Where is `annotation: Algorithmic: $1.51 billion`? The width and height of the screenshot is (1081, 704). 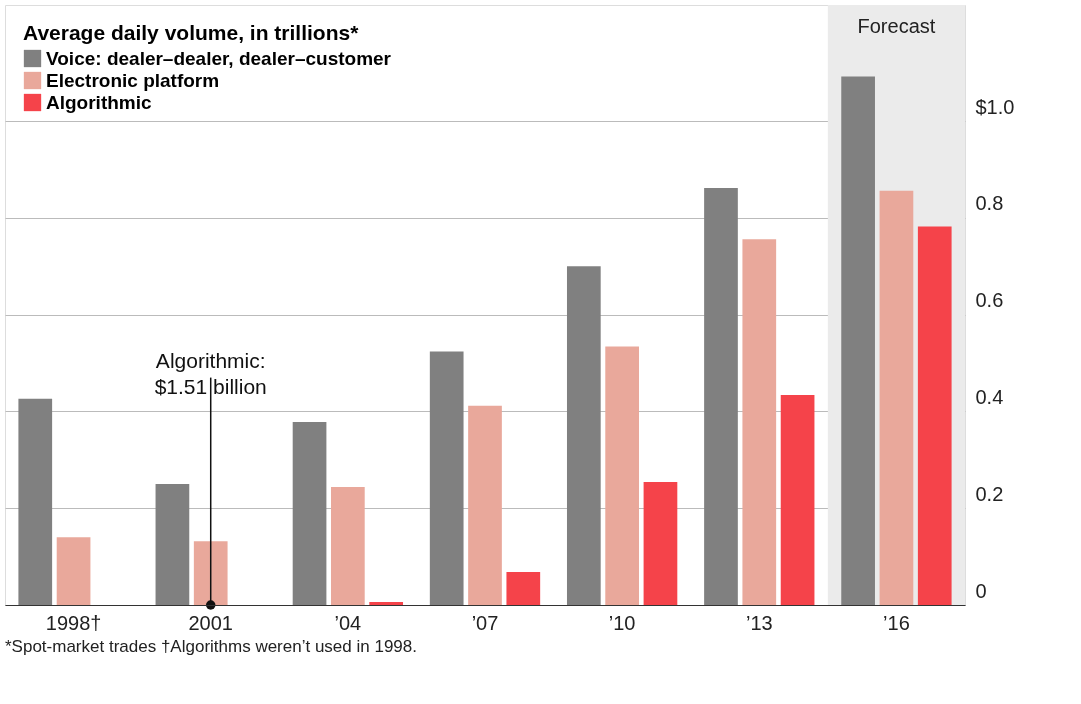 annotation: Algorithmic: $1.51 billion is located at coordinates (210, 373).